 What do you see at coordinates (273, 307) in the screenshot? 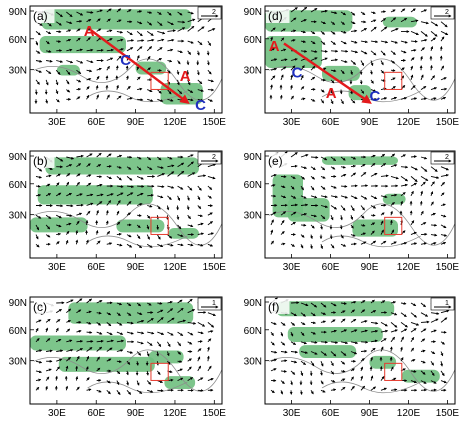
I see `panel-label: (f)` at bounding box center [273, 307].